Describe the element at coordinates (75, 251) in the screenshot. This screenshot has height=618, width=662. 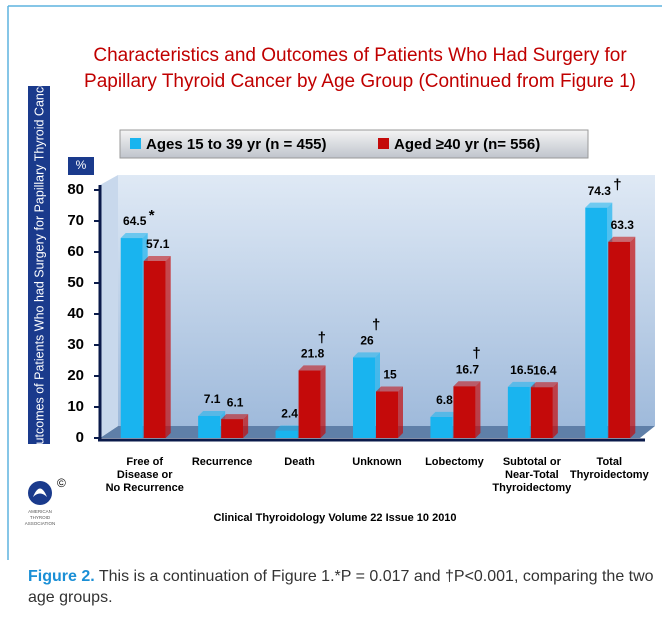
I see `y-tick-label: 60` at that location.